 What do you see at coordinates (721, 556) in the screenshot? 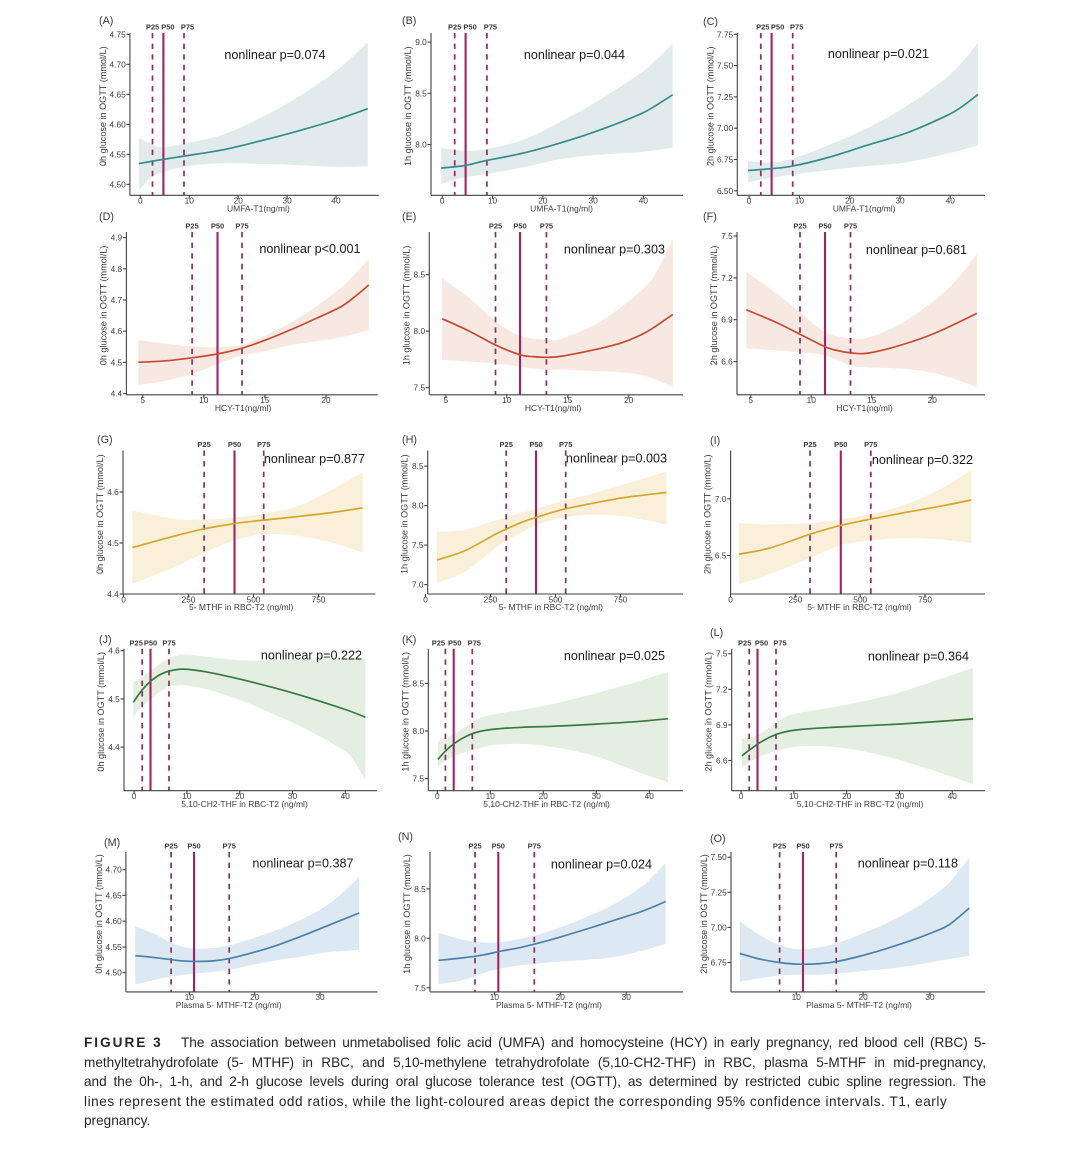
I see `svg-text: 6.5` at bounding box center [721, 556].